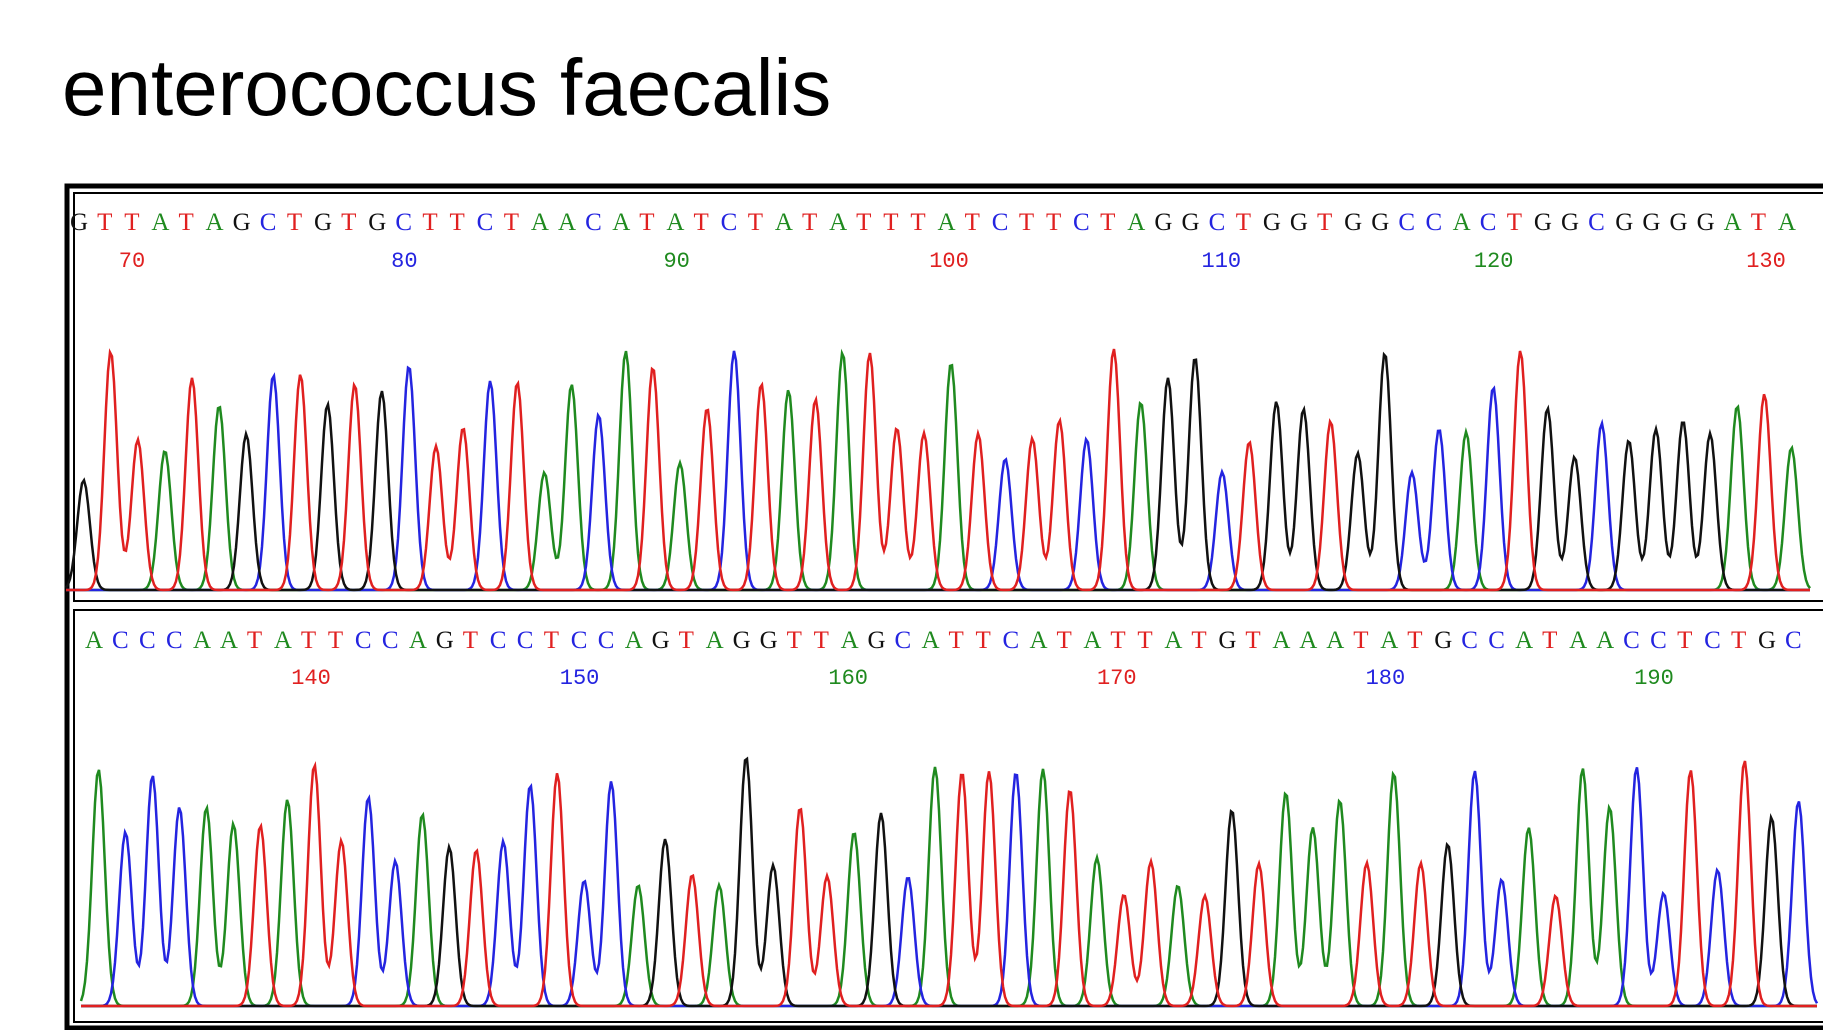  What do you see at coordinates (949, 261) in the screenshot?
I see `base-position: 100` at bounding box center [949, 261].